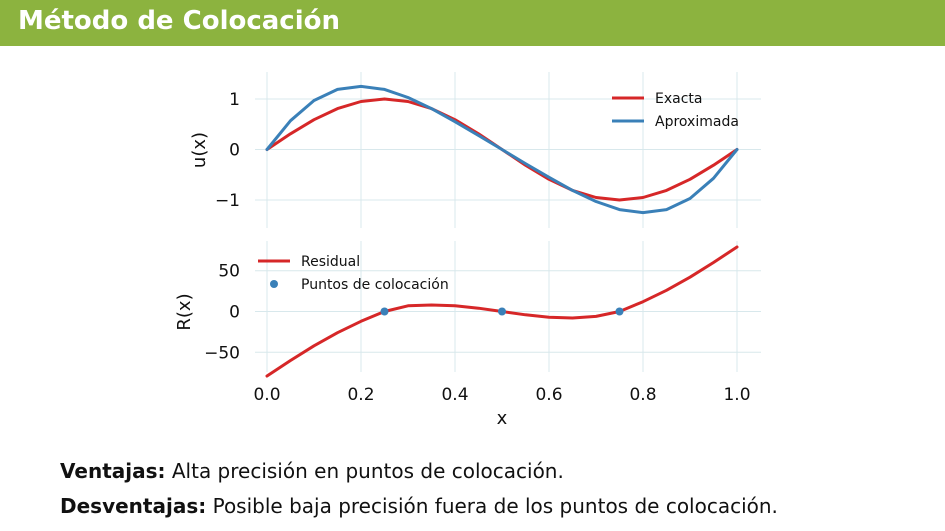  What do you see at coordinates (454, 395) in the screenshot?
I see `x-tick-label: 0.4` at bounding box center [454, 395].